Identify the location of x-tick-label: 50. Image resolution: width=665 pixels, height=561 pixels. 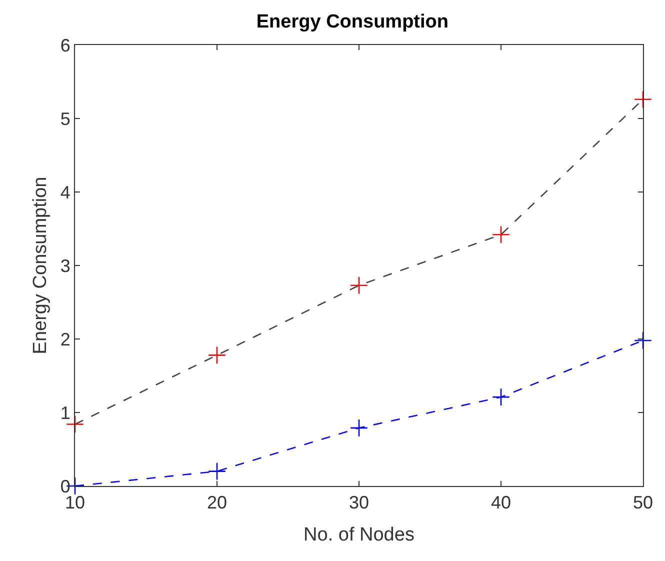
(643, 502).